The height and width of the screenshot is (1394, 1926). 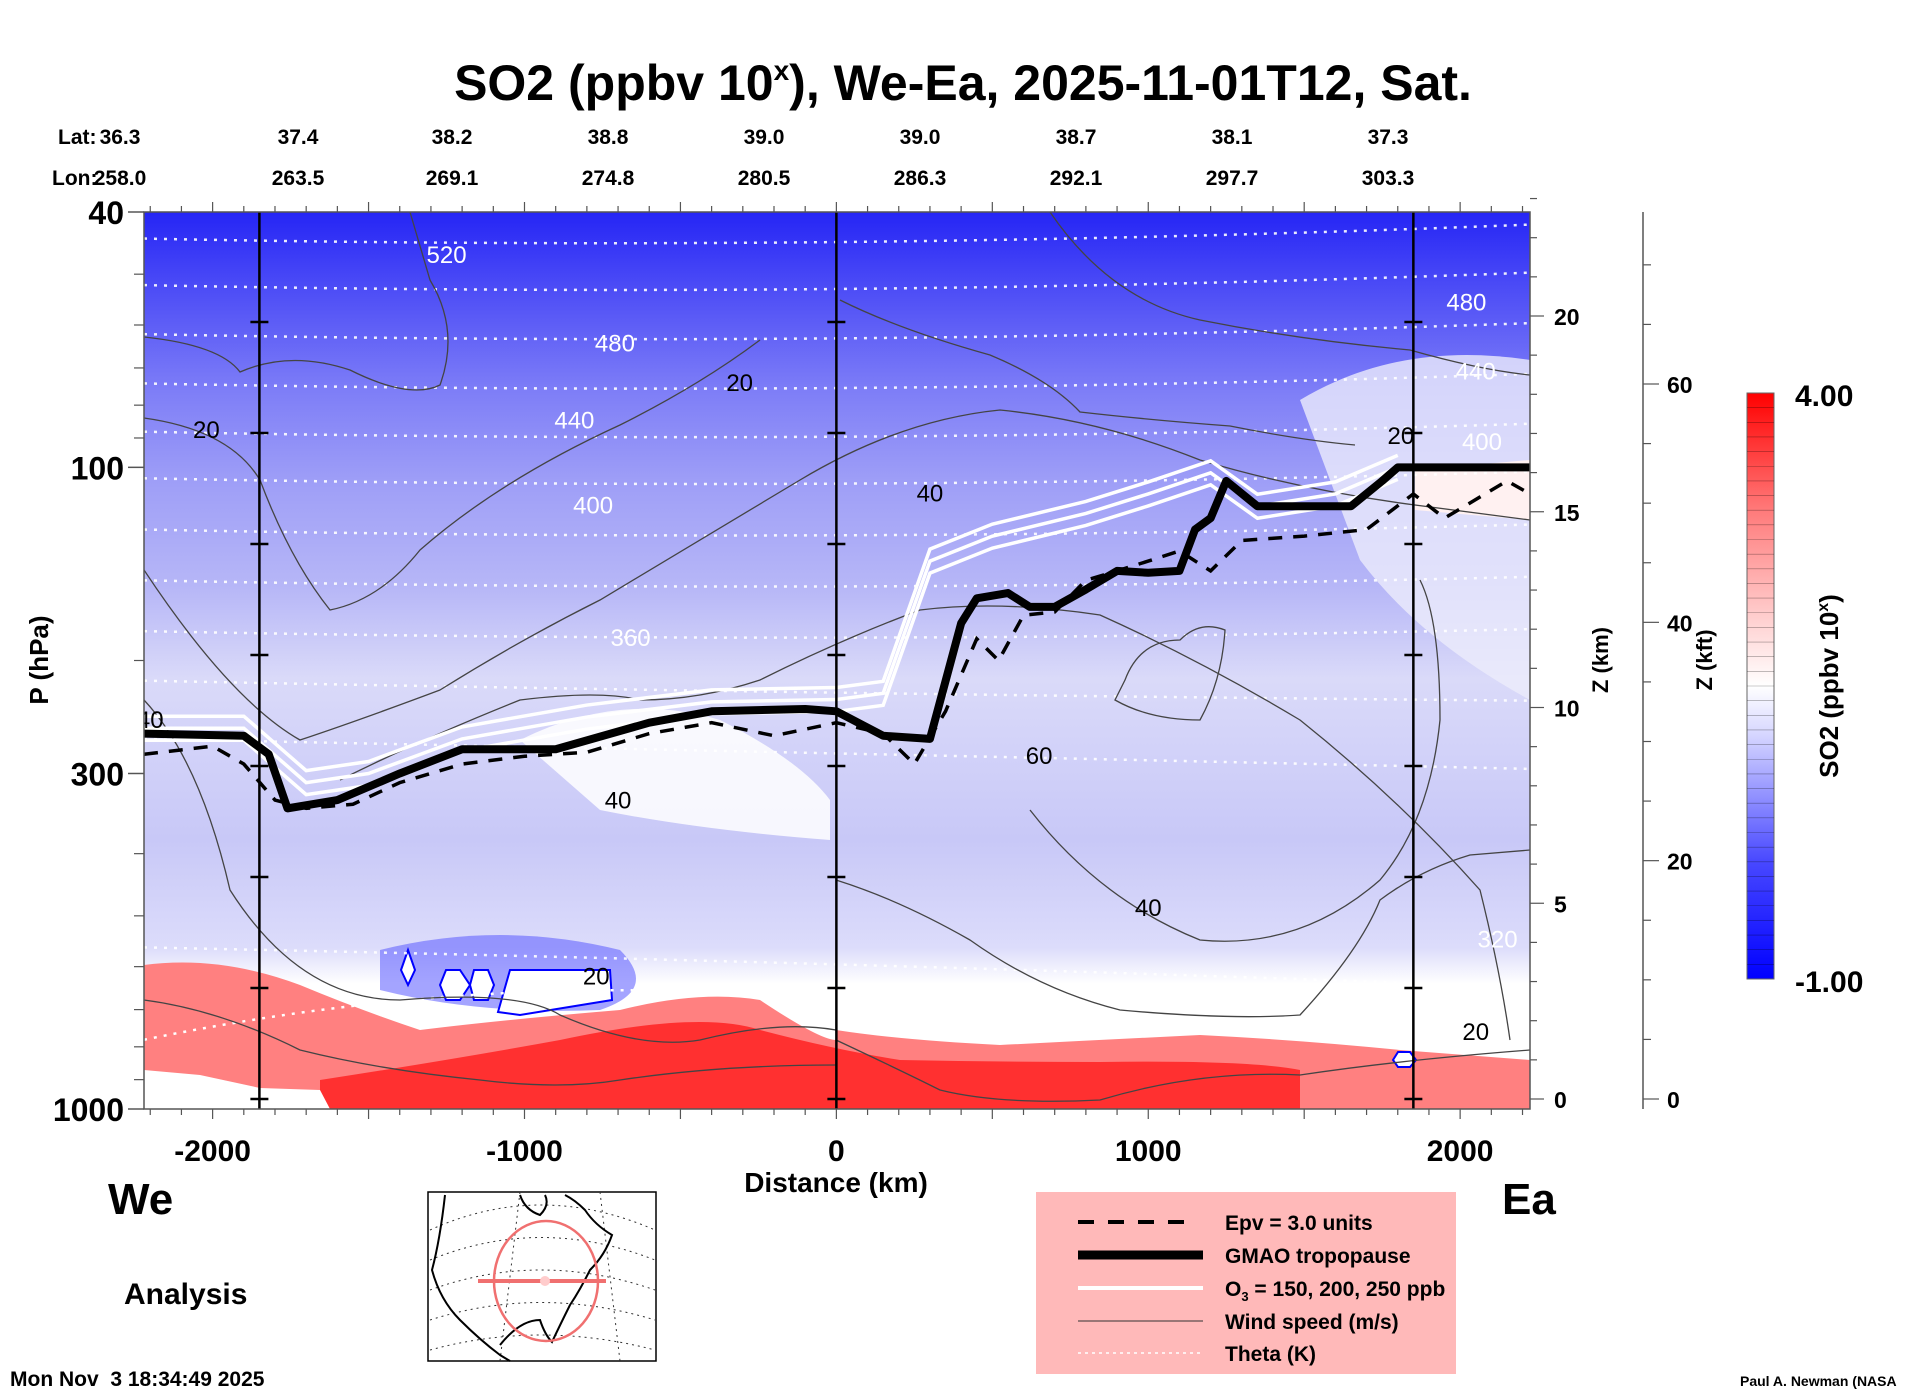 What do you see at coordinates (452, 137) in the screenshot?
I see `lat-value: 38.2` at bounding box center [452, 137].